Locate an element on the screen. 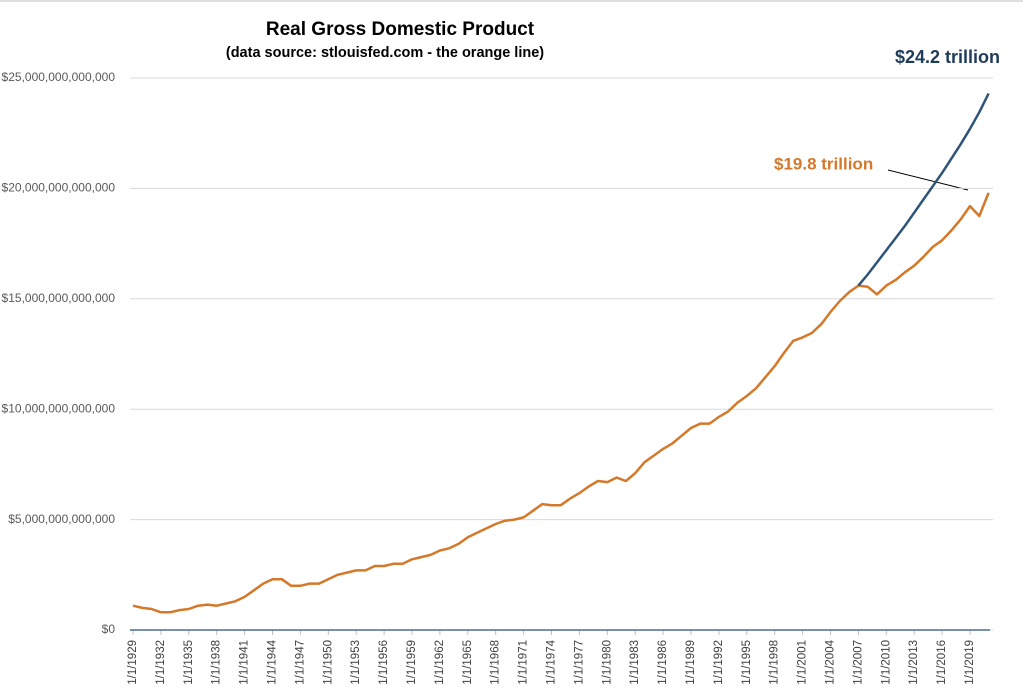  x-tick-label: 1/1/1974 is located at coordinates (552, 661).